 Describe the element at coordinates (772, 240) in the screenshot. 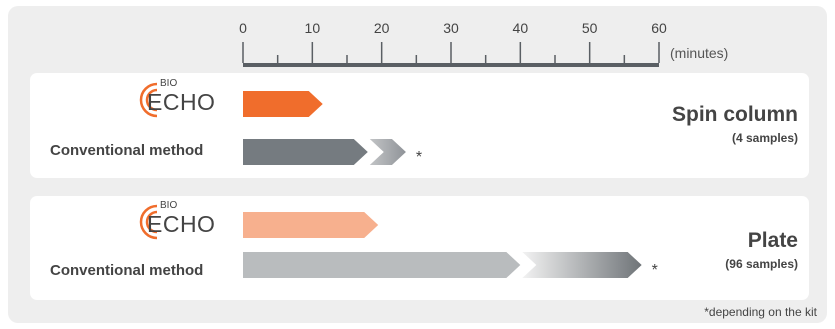

I see `plate-title: Plate` at that location.